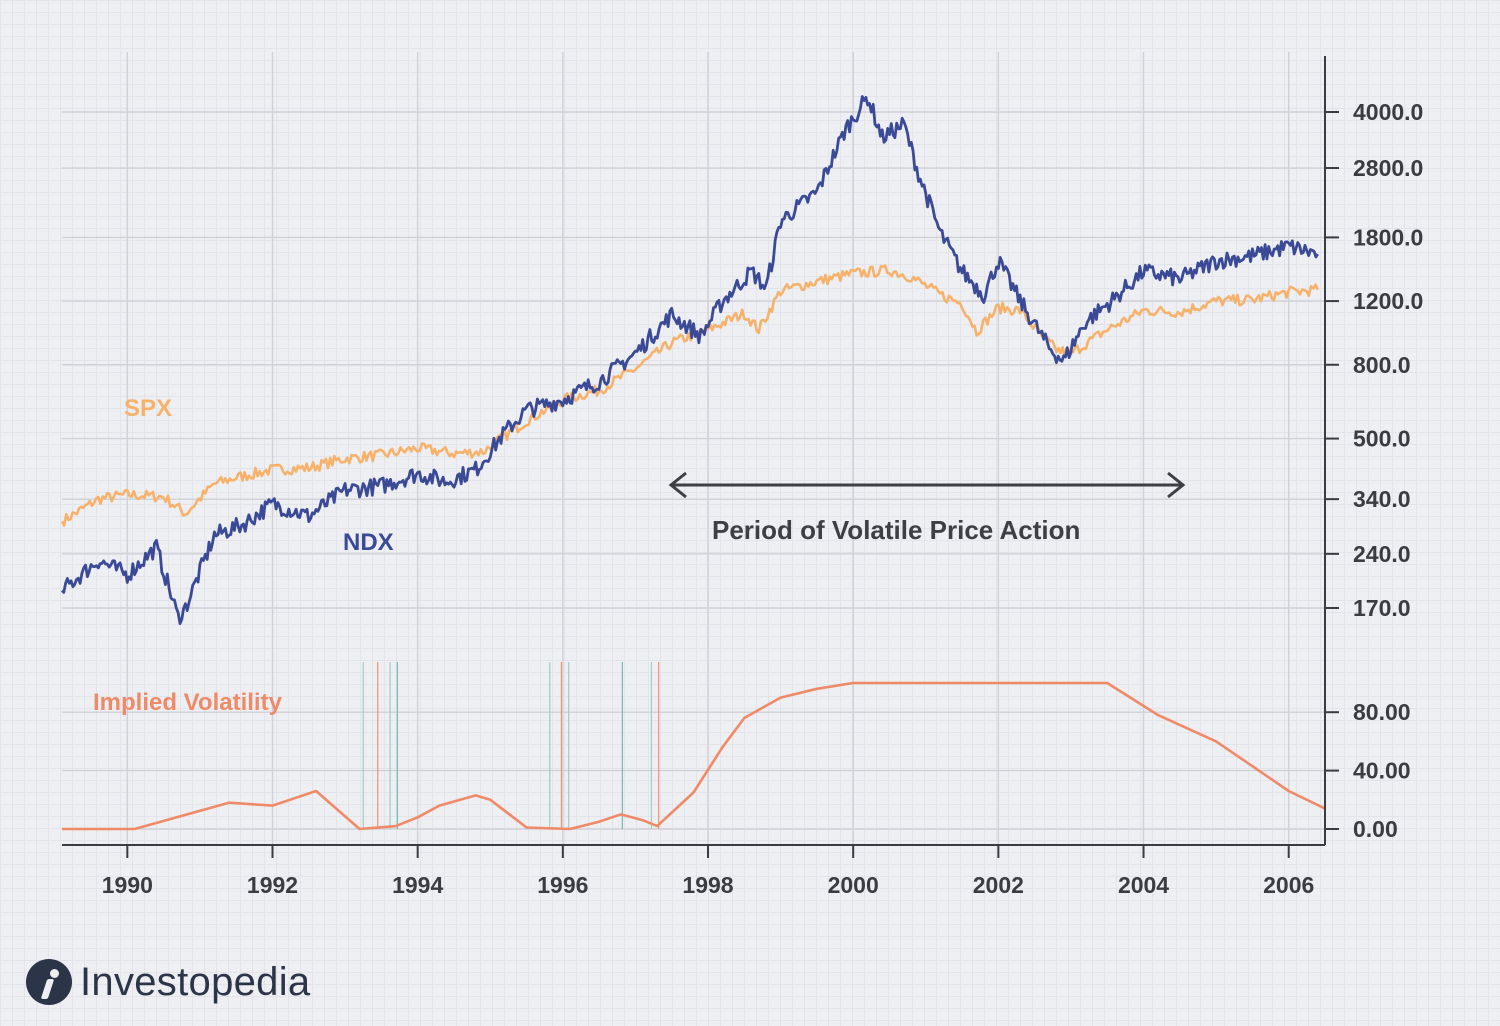 The image size is (1500, 1026). I want to click on annotation-right-arrowhead, so click(1176, 485).